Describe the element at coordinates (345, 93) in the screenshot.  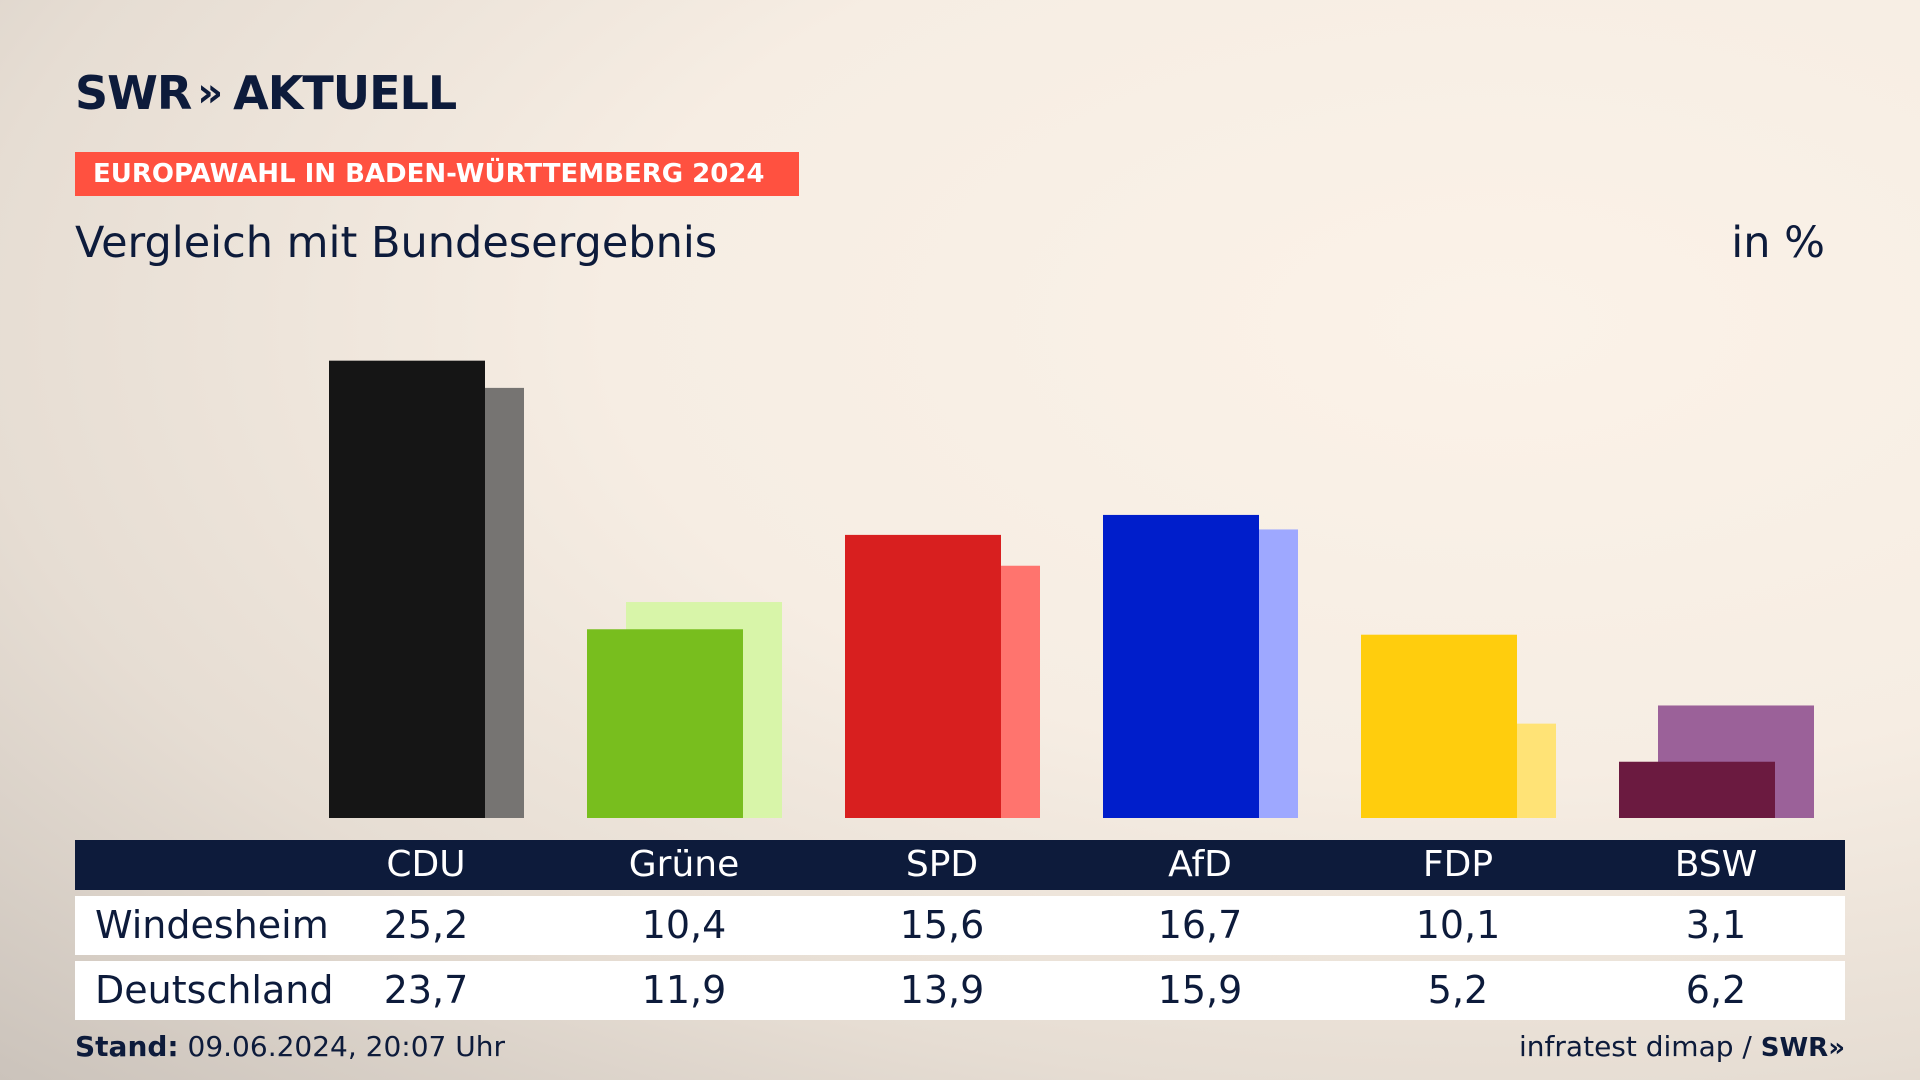
I see `logo-aktuell: AKTUELL` at that location.